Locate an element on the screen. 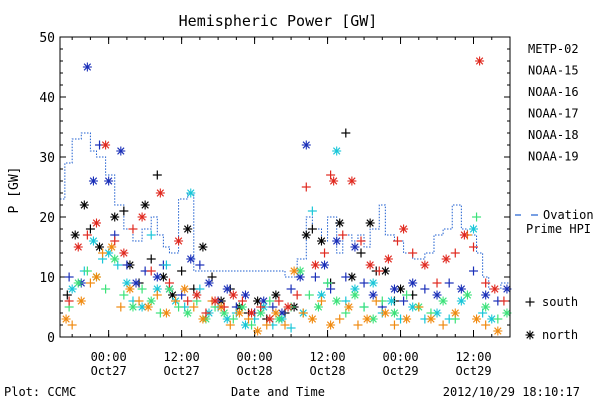 The width and height of the screenshot is (600, 400). legend-item-label: NOAA-16 is located at coordinates (553, 92).